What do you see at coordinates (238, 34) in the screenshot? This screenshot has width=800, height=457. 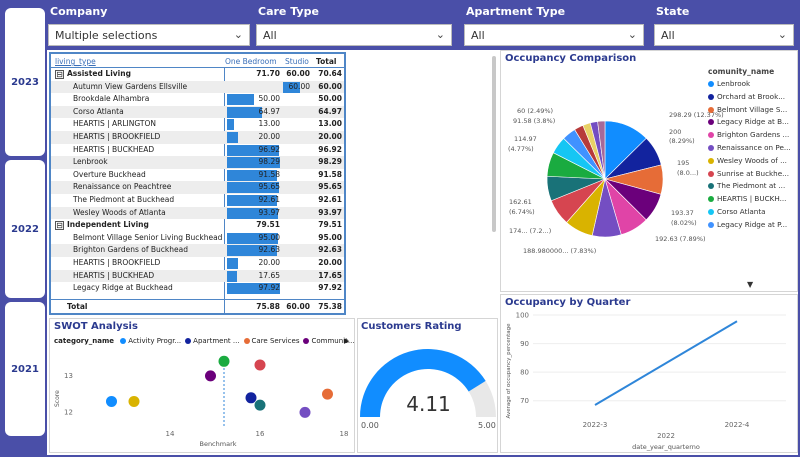 I see `chevron-down-icon: ⌄` at bounding box center [238, 34].